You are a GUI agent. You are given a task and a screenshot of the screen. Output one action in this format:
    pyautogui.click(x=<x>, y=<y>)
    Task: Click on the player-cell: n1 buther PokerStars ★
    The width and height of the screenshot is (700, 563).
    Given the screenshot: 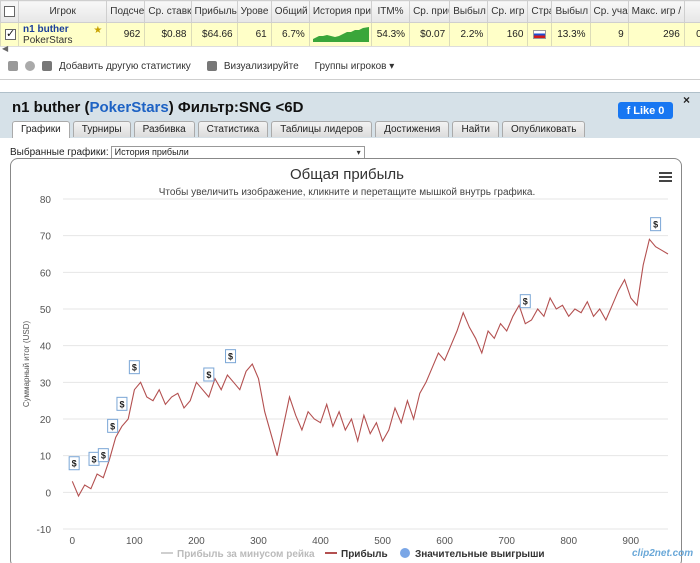 What is the action you would take?
    pyautogui.click(x=63, y=34)
    